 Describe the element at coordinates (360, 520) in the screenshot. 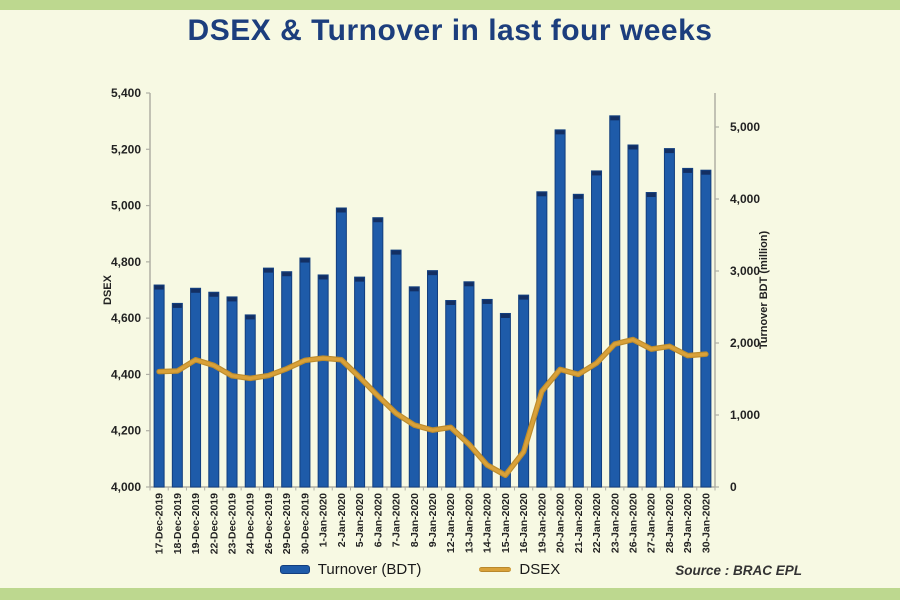

I see `x-tick-label: 5-Jan-2020` at that location.